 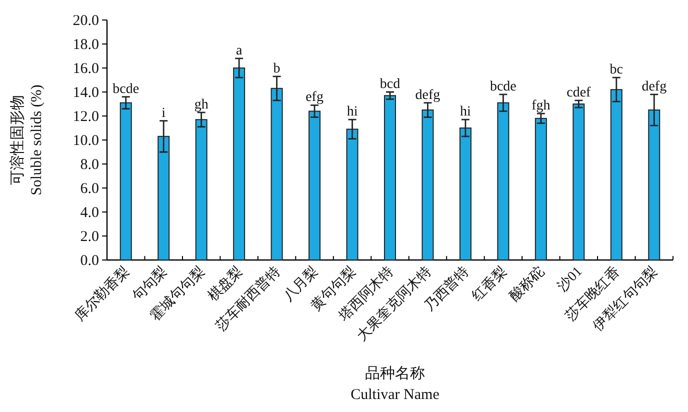 What do you see at coordinates (89, 261) in the screenshot?
I see `y-tick-label: 0.0` at bounding box center [89, 261].